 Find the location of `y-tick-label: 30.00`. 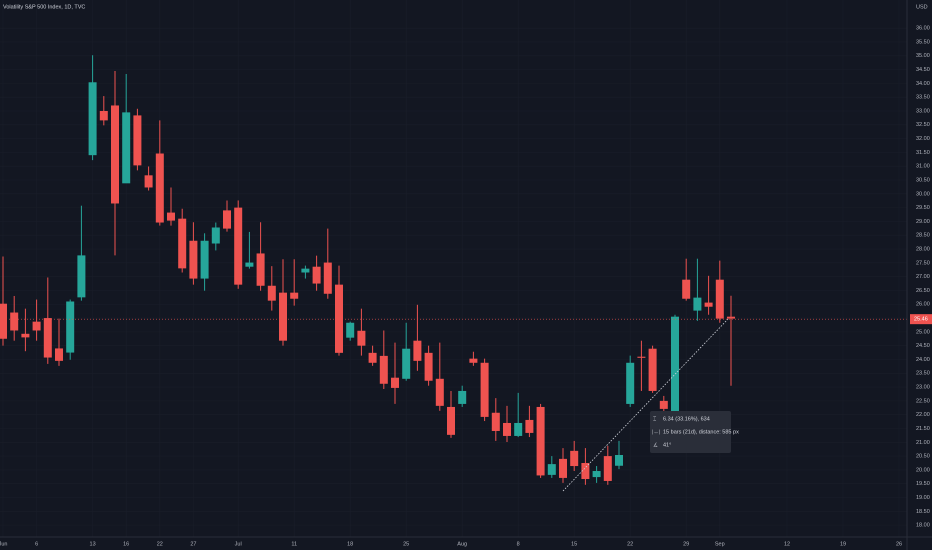

y-tick-label: 30.00 is located at coordinates (923, 194).